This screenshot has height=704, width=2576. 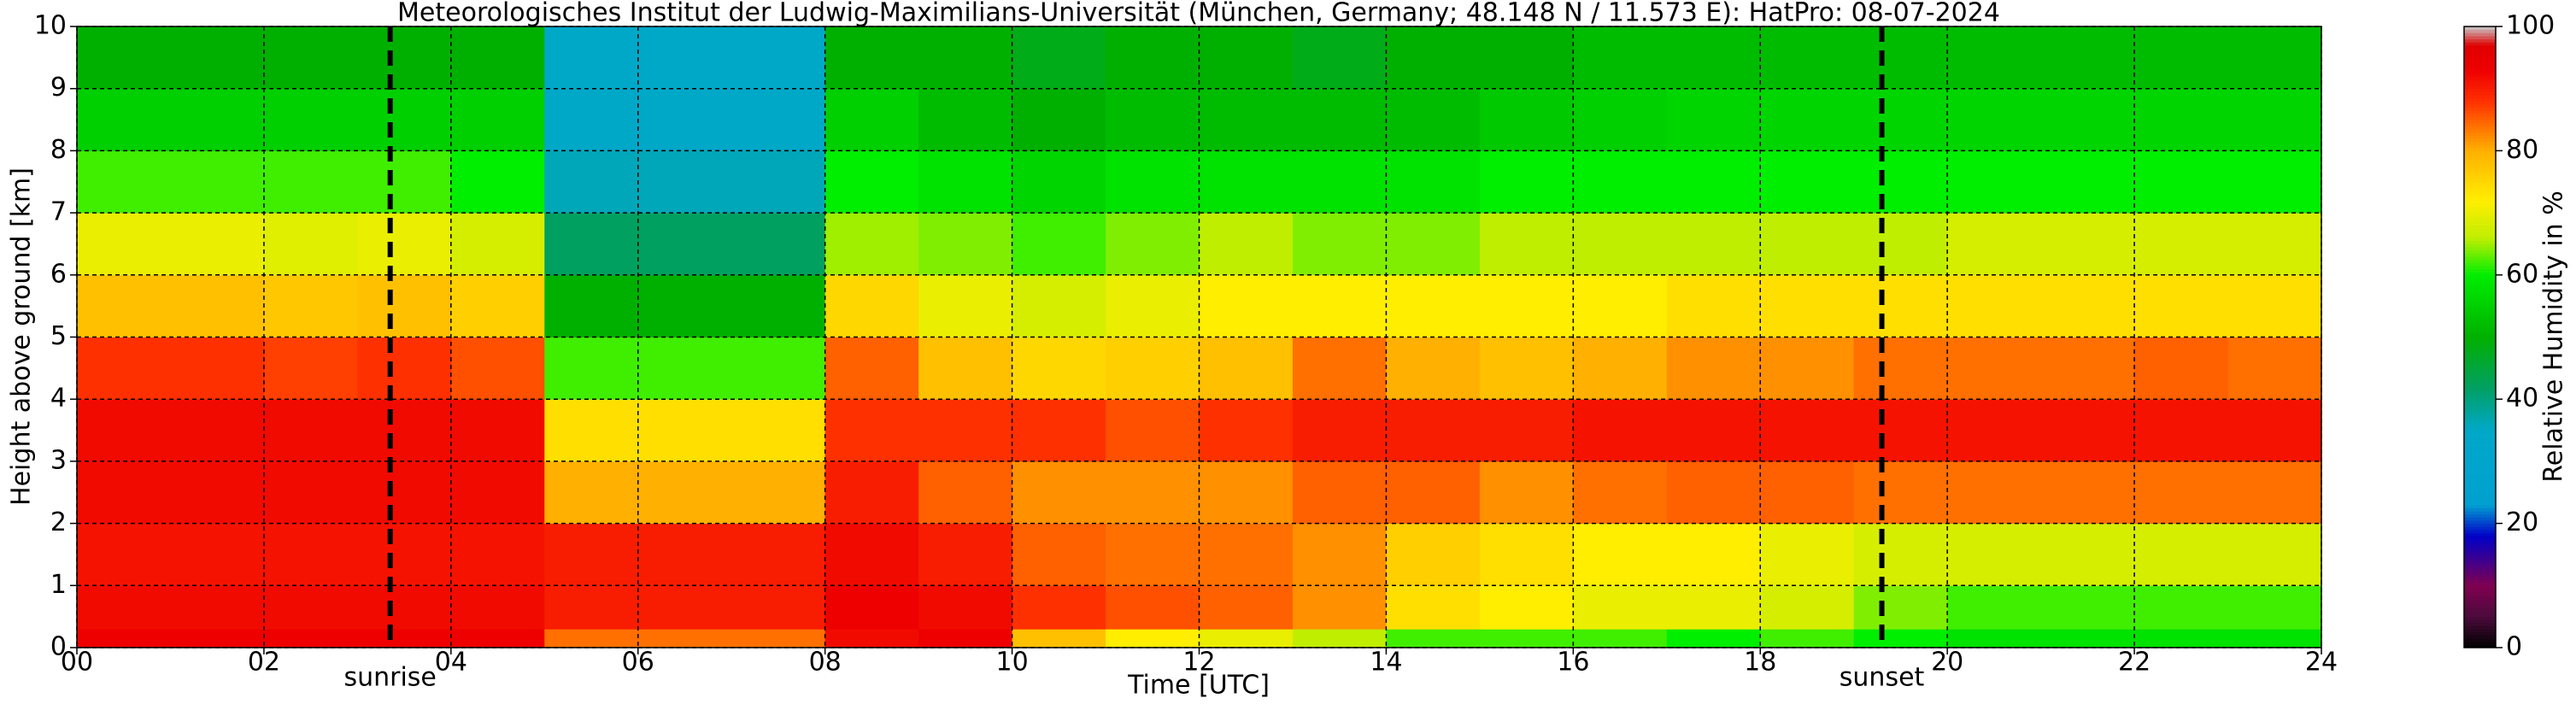 What do you see at coordinates (2134, 663) in the screenshot?
I see `x-tick-label: 22` at bounding box center [2134, 663].